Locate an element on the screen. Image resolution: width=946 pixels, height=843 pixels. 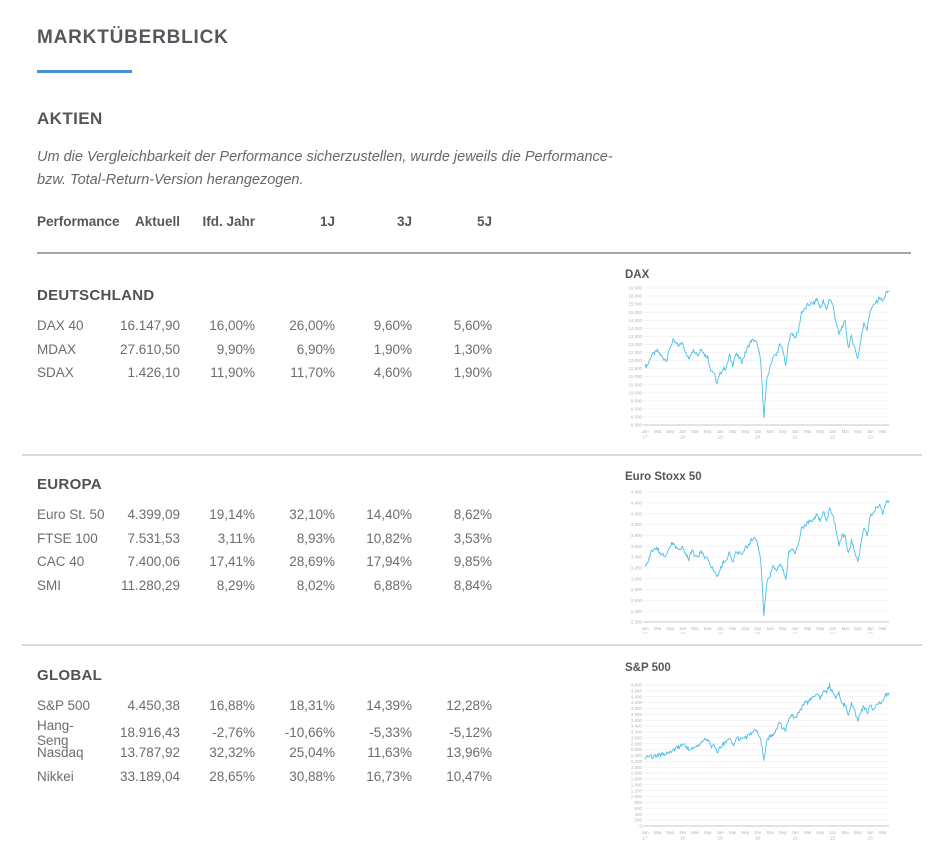
value-cell: 32,32% is located at coordinates (232, 753).